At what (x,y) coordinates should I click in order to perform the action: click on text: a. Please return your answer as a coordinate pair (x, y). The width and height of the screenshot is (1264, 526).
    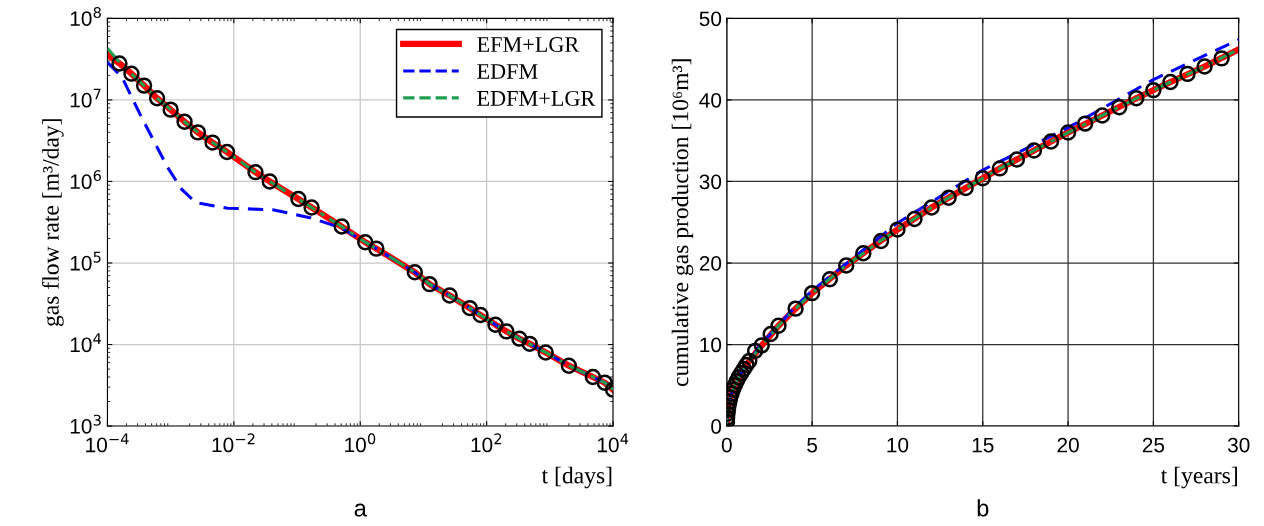
    Looking at the image, I should click on (360, 510).